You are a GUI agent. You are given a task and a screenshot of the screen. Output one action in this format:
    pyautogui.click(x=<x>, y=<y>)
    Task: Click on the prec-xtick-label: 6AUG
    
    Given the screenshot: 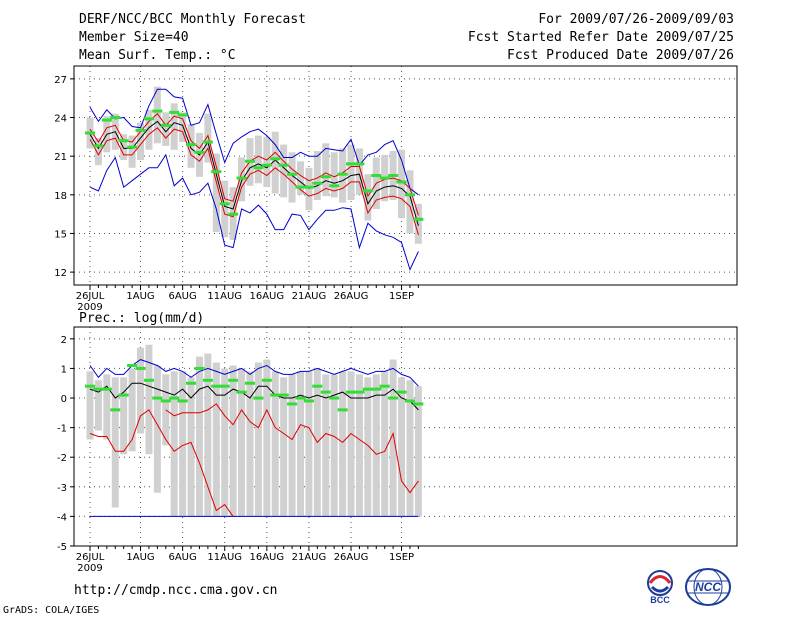 What is the action you would take?
    pyautogui.click(x=182, y=557)
    